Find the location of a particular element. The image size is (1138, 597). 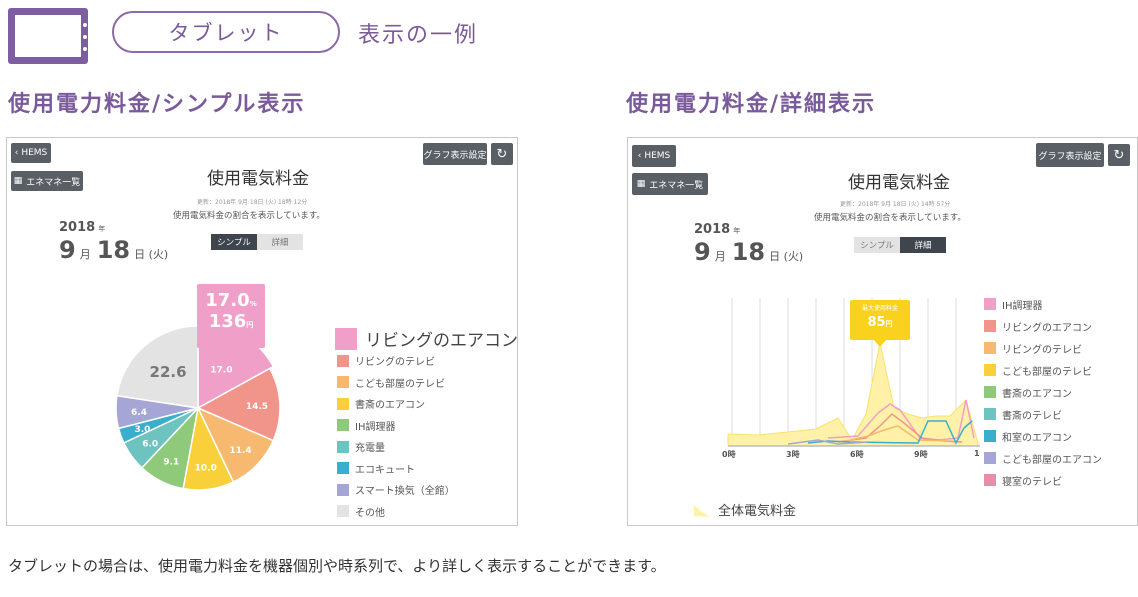

legend-label: その他 is located at coordinates (370, 513).